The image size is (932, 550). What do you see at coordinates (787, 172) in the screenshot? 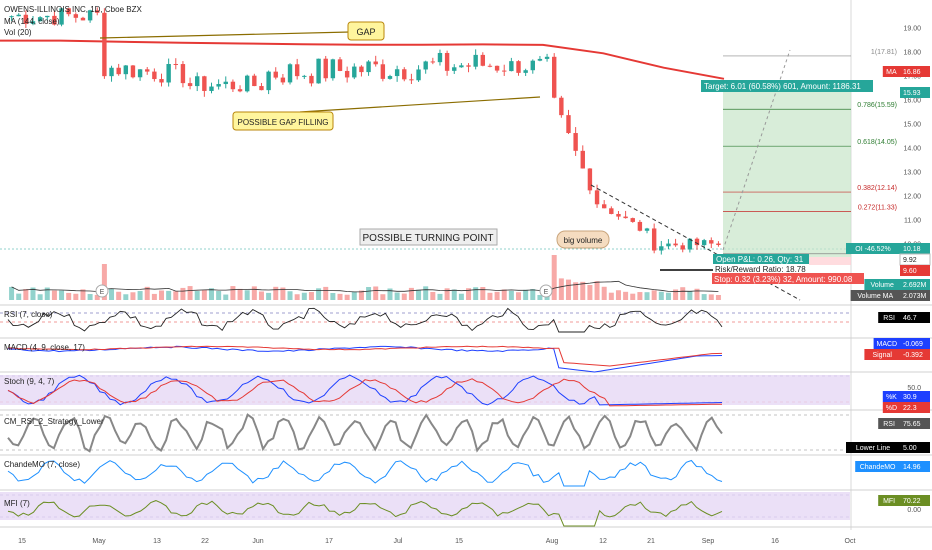
I see `target-zone` at bounding box center [787, 172].